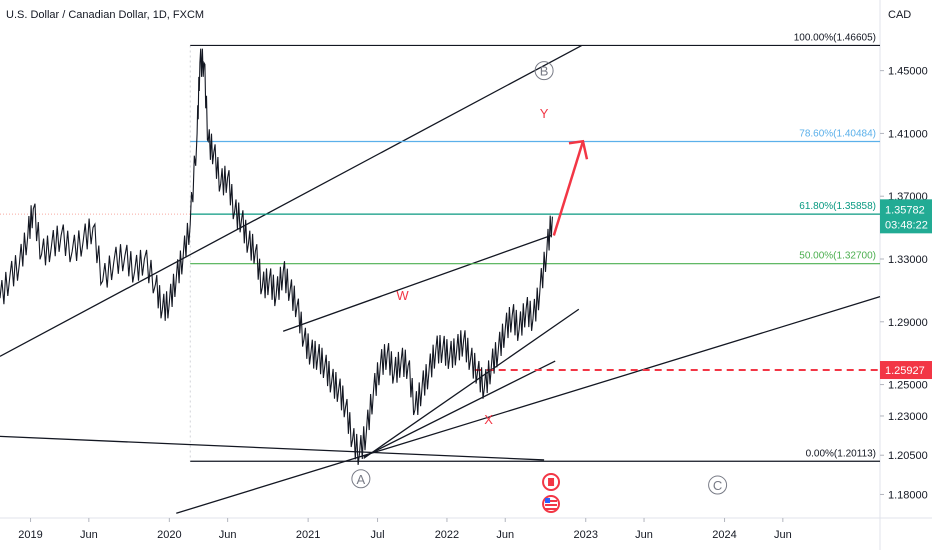 The image size is (932, 550). I want to click on wave-label-text: Y, so click(544, 113).